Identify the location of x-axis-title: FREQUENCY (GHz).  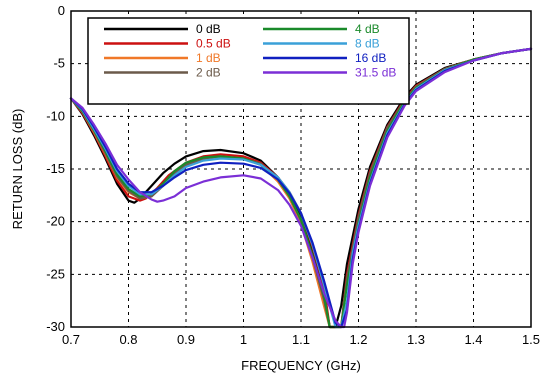
(301, 365).